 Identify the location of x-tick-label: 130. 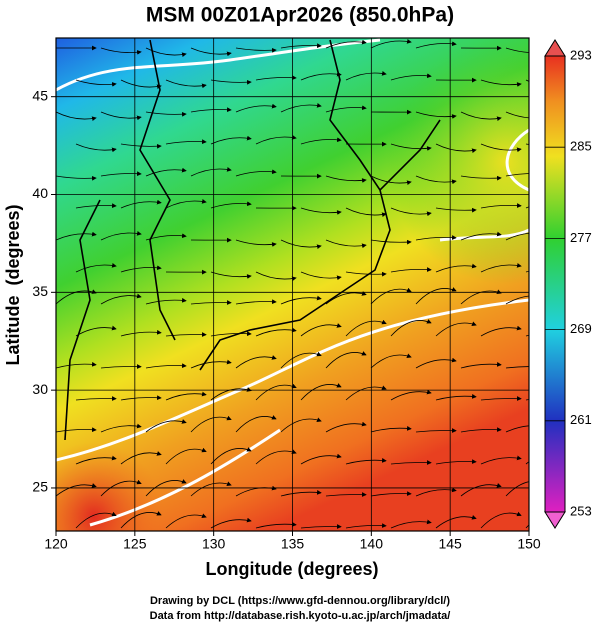
(214, 544).